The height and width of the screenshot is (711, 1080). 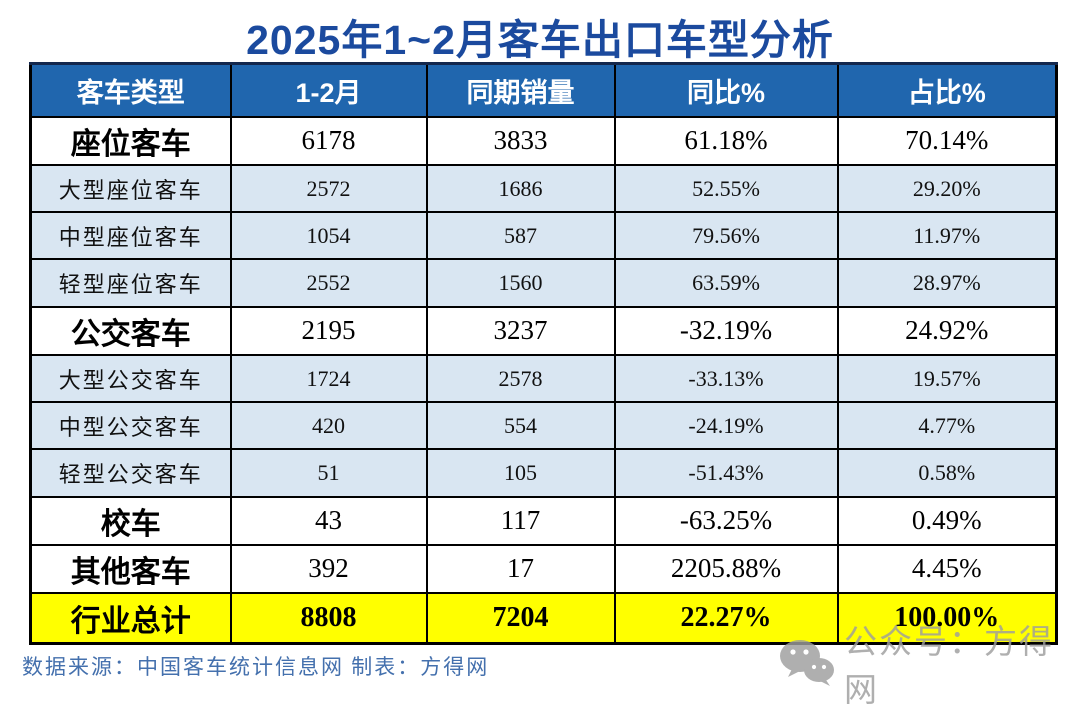 I want to click on value-cell: 1560, so click(x=520, y=283).